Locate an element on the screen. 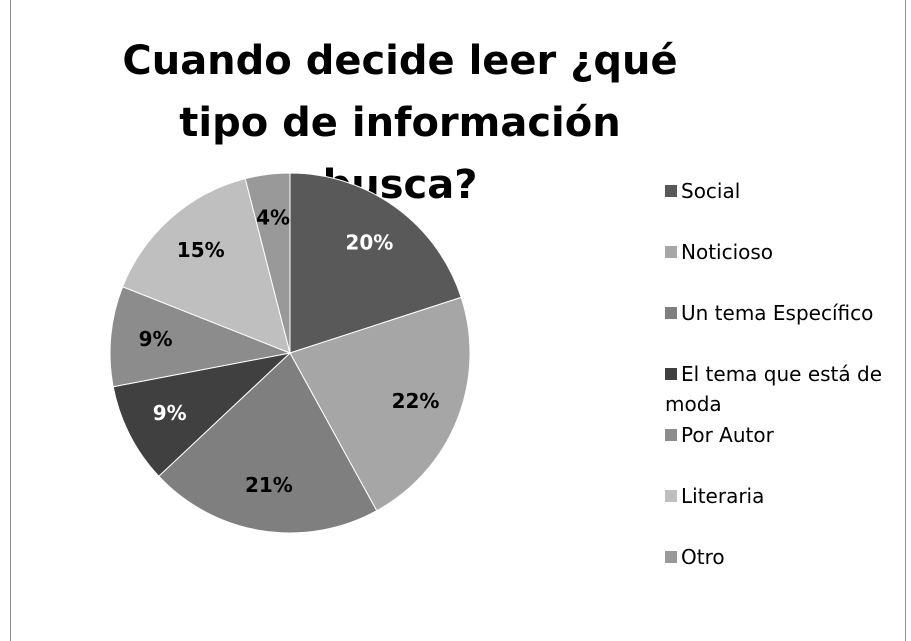  data-label: 20% is located at coordinates (369, 242).